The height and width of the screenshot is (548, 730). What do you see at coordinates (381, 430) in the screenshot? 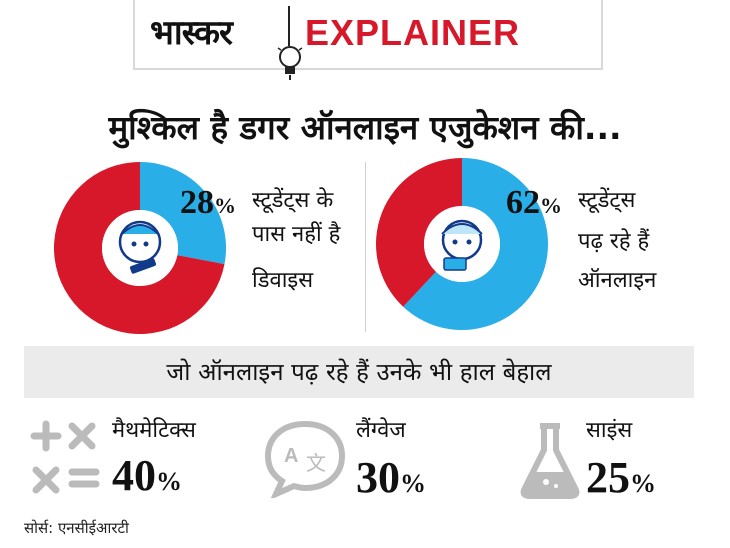
I see `metric-language-label: लैंग्वेज` at bounding box center [381, 430].